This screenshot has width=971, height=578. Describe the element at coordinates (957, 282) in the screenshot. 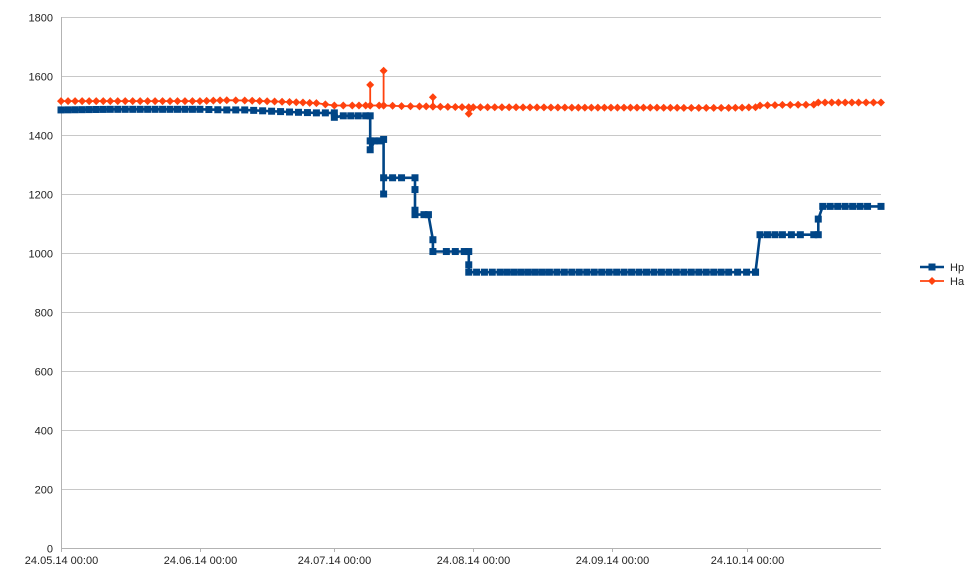

I see `legend-label: Ha` at that location.